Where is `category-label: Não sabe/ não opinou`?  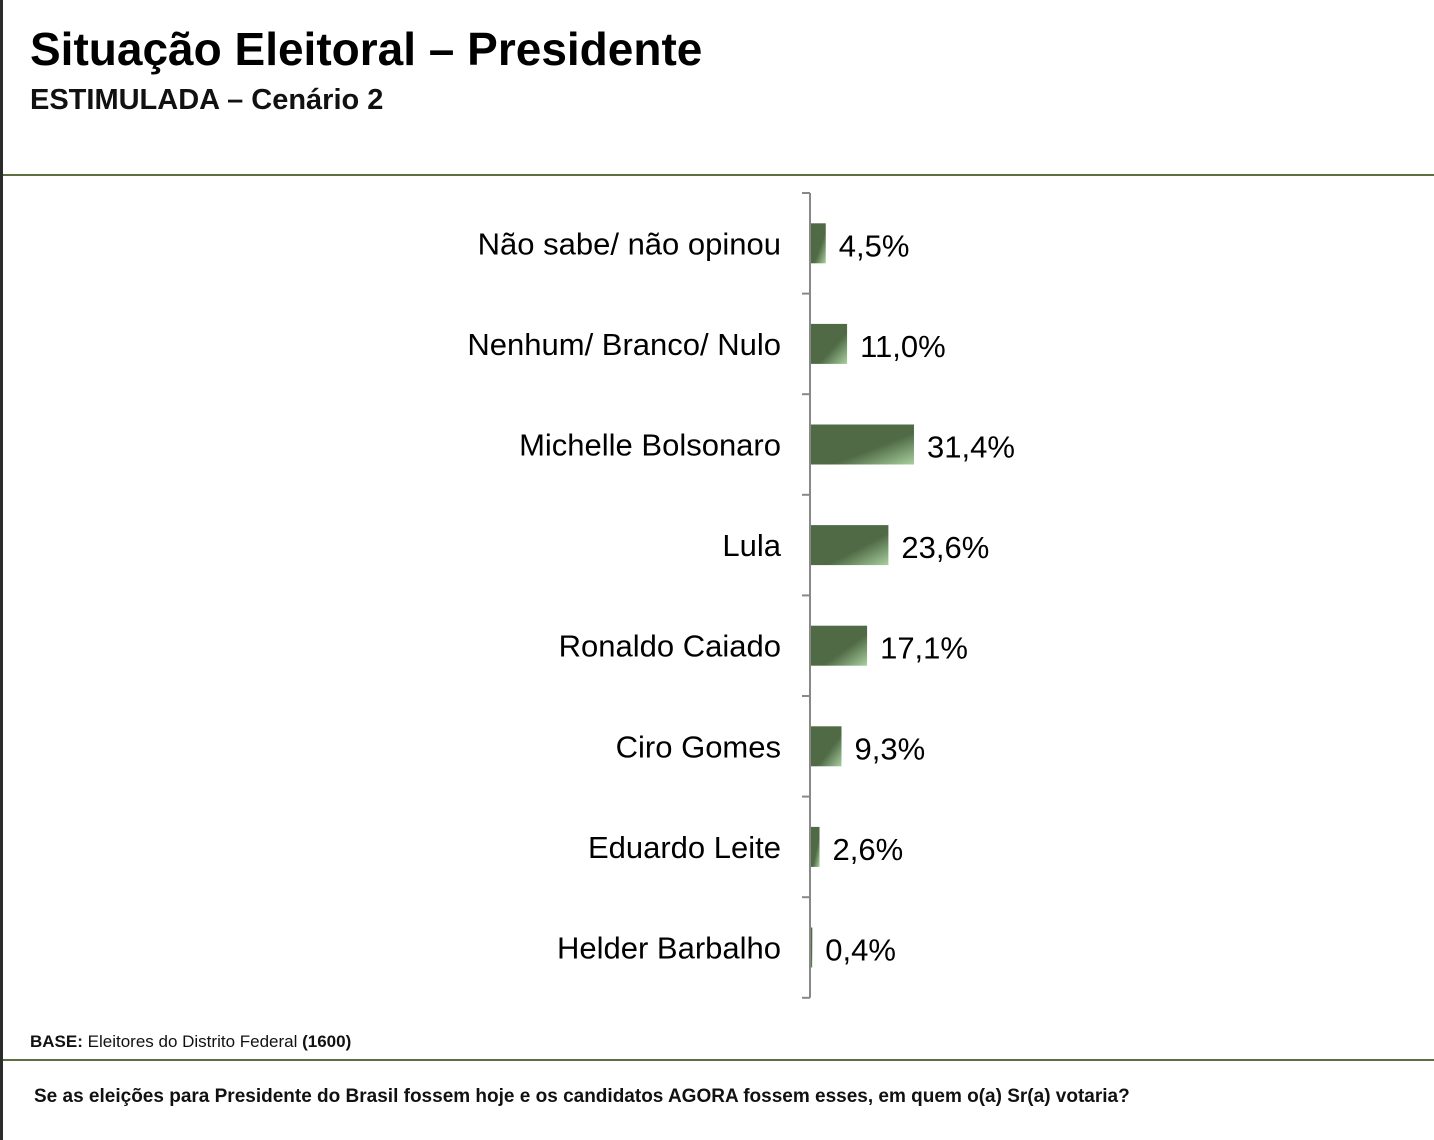 category-label: Não sabe/ não opinou is located at coordinates (629, 243).